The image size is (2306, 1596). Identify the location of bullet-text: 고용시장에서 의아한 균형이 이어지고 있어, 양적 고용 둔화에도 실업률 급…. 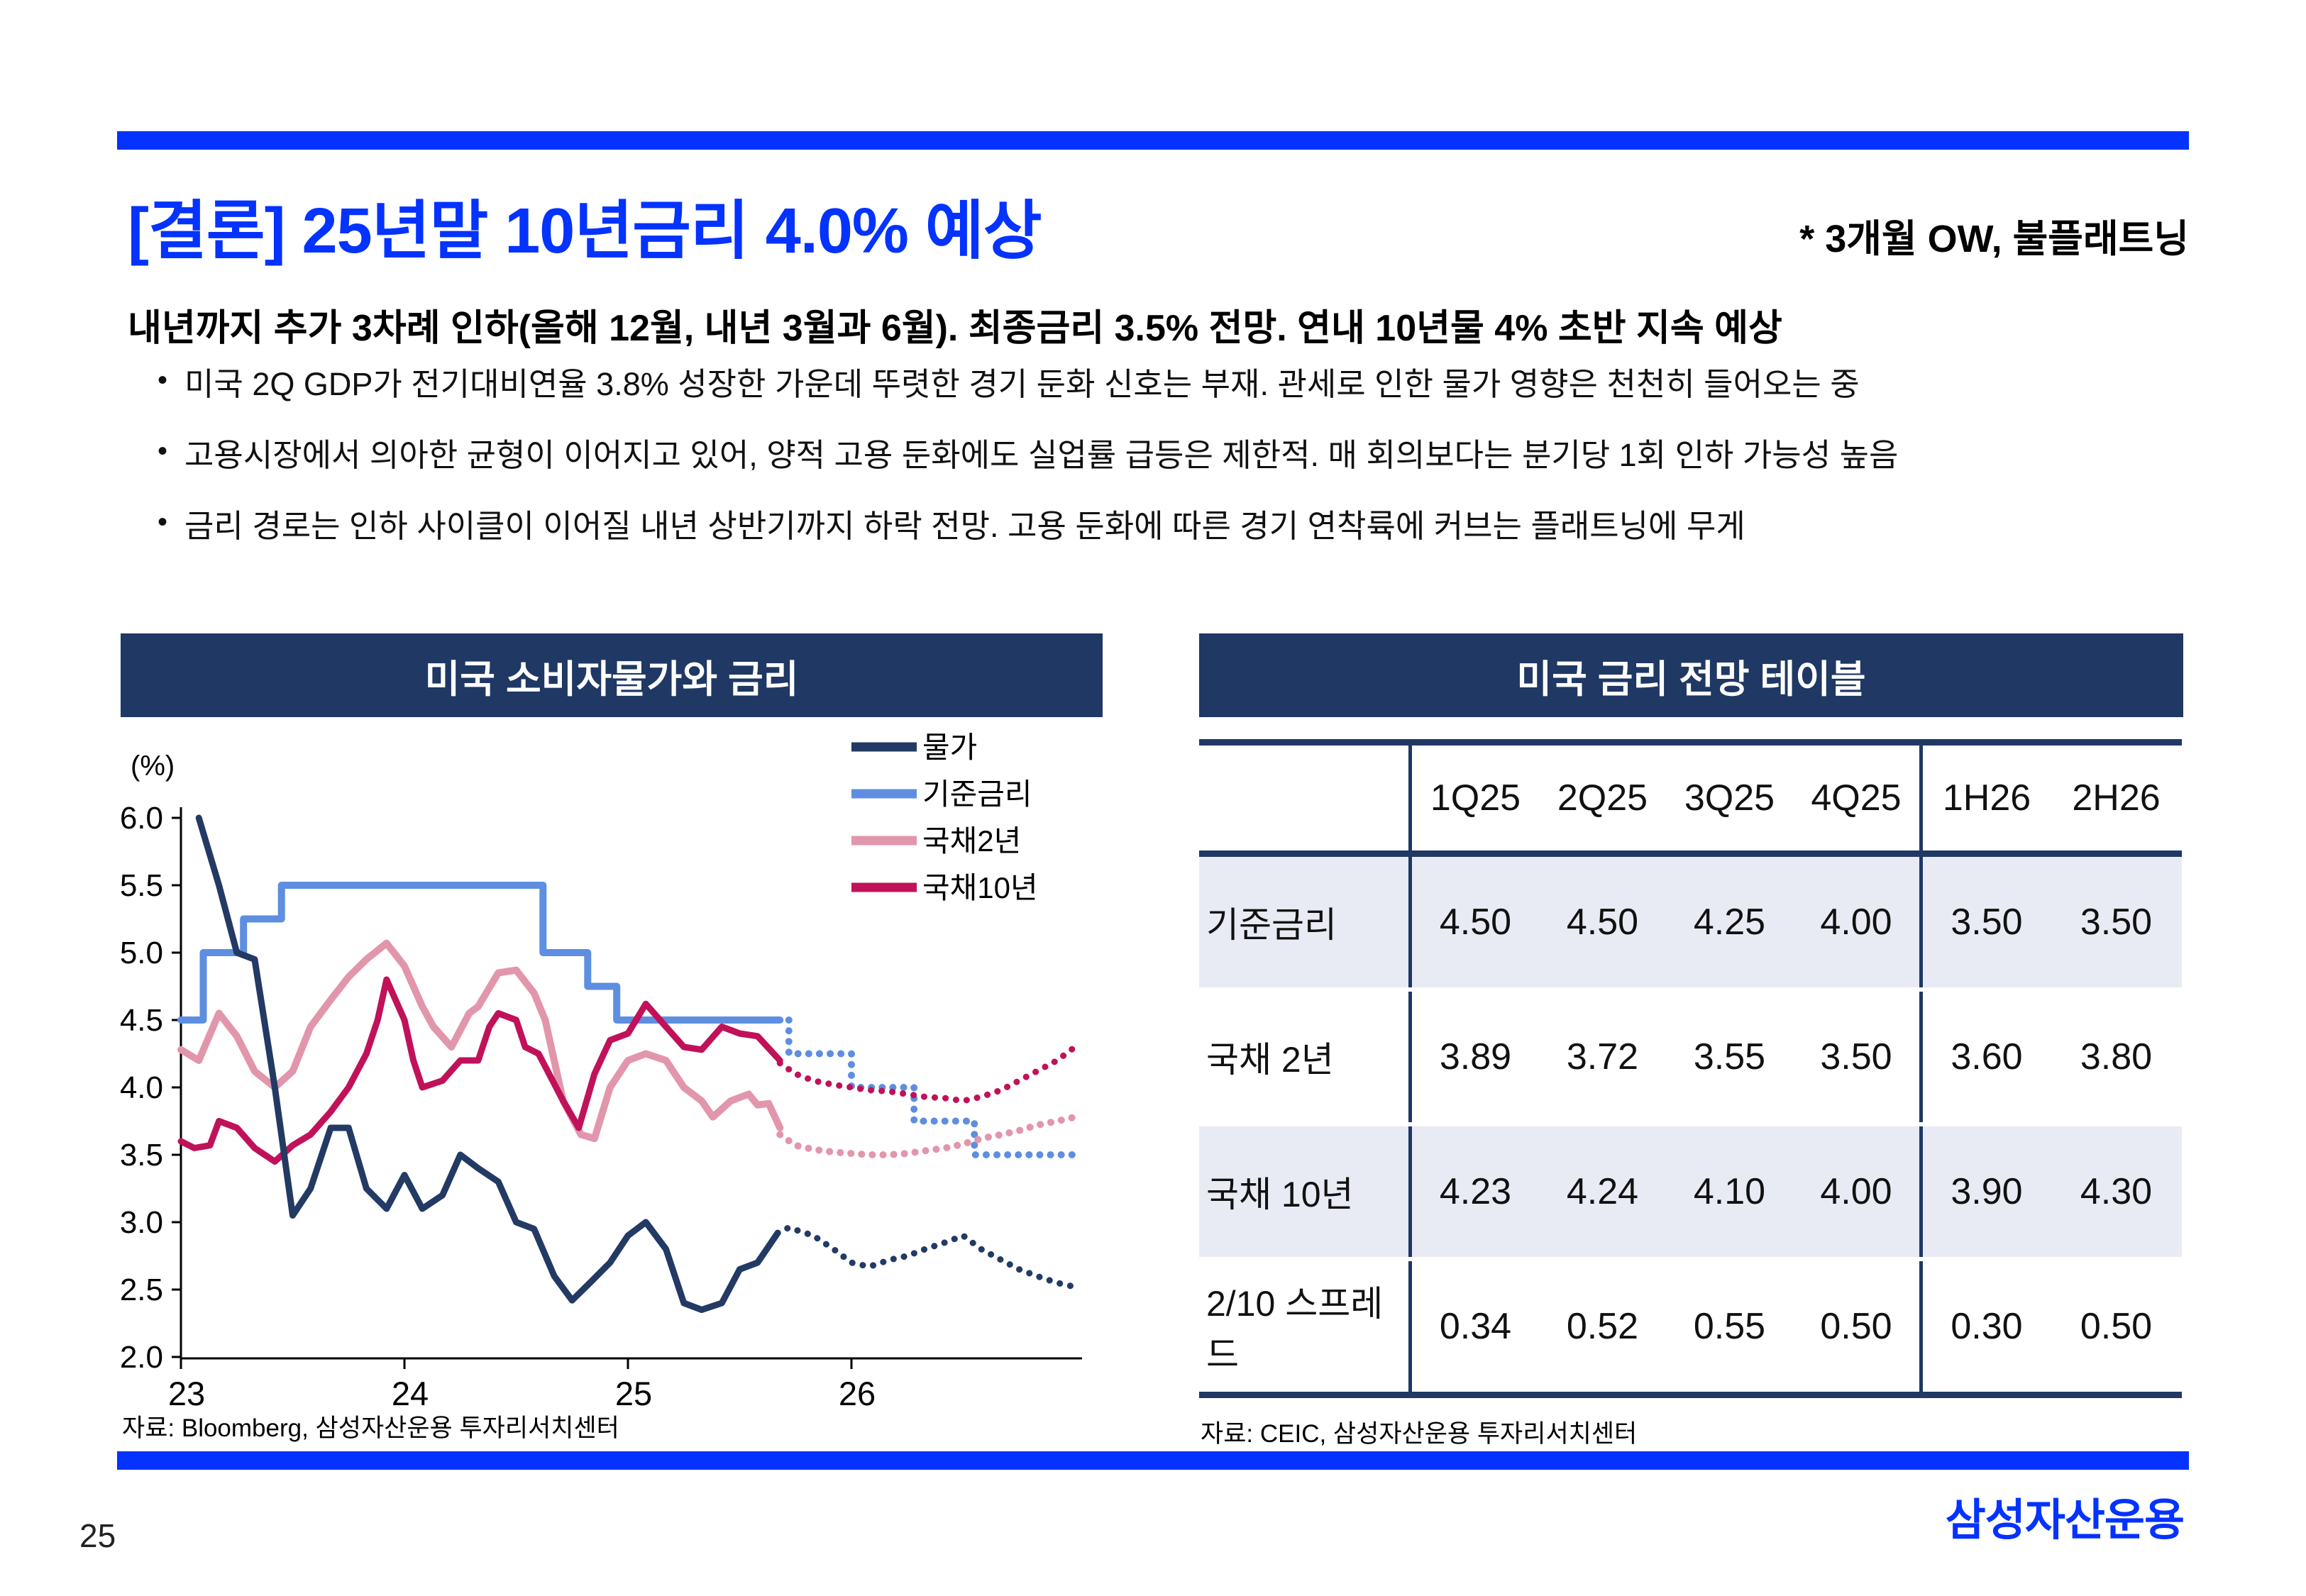
(1041, 455).